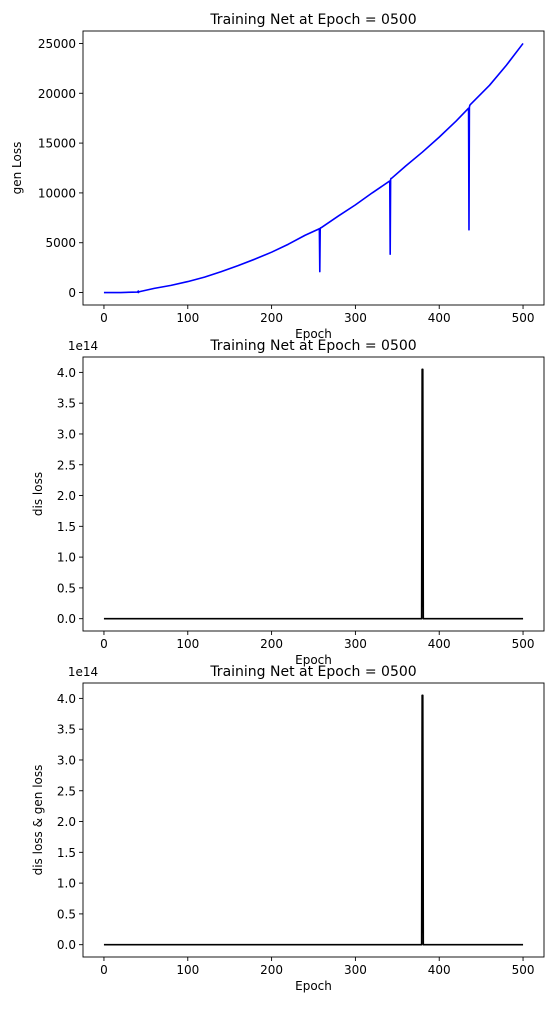  Describe the element at coordinates (38, 494) in the screenshot. I see `y-axis-label: dis loss` at that location.